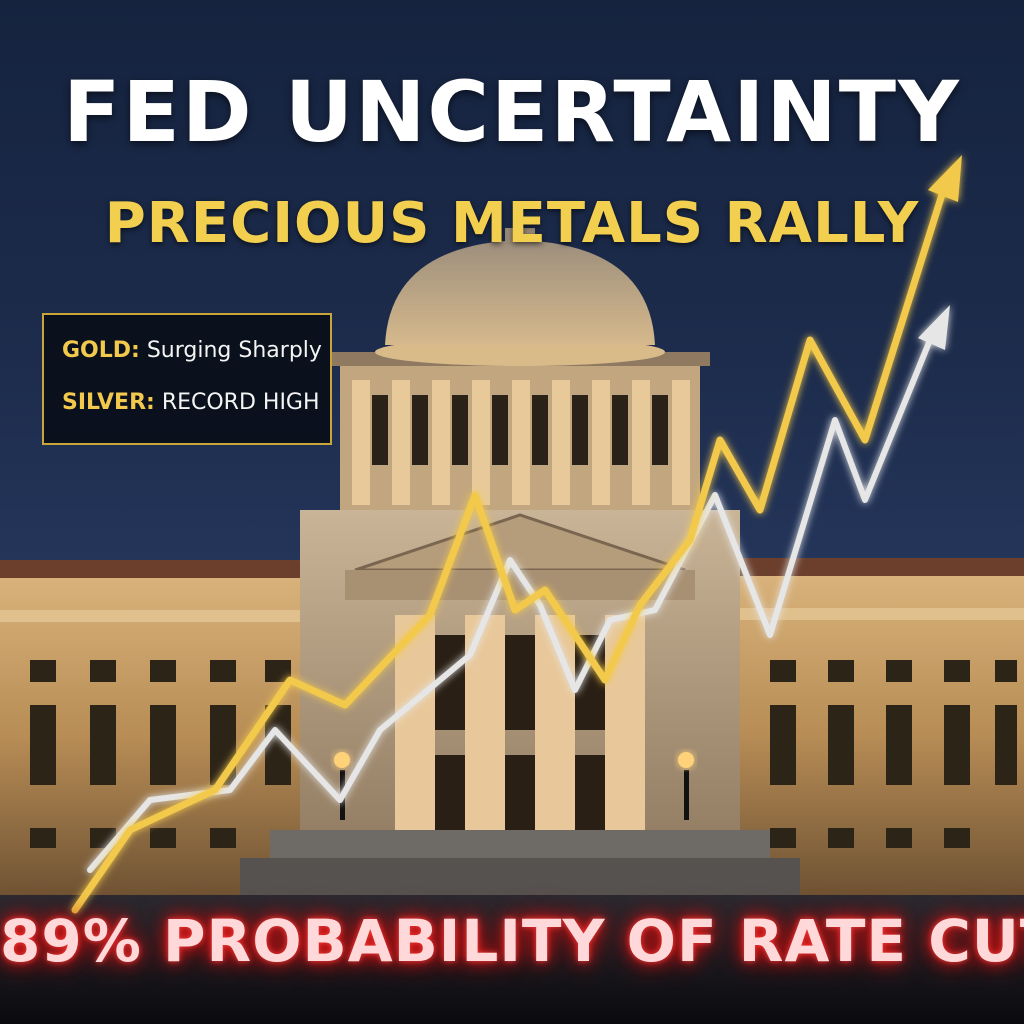  I want to click on gold-status: GOLD: Surging Sharply, so click(196, 351).